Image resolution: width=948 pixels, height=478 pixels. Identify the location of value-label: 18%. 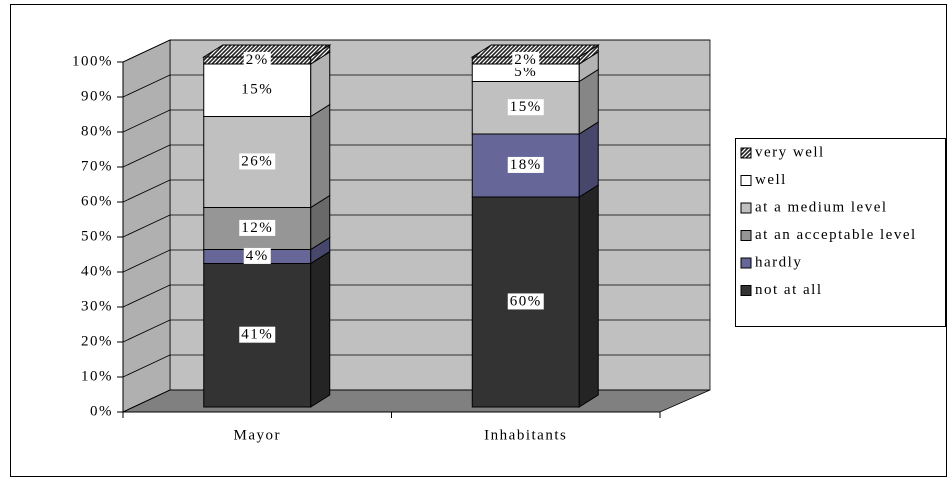
(526, 165).